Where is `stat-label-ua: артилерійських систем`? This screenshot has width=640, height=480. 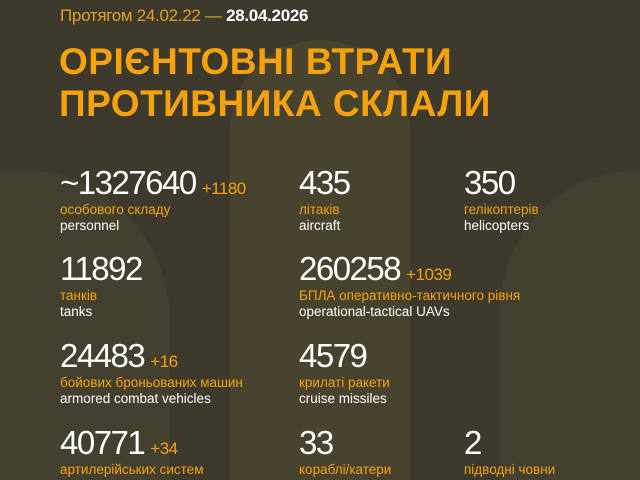 stat-label-ua: артилерійських систем is located at coordinates (132, 469).